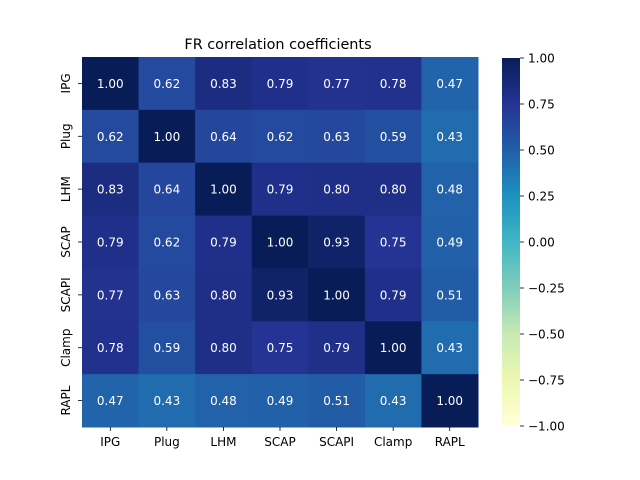 Image resolution: width=640 pixels, height=480 pixels. I want to click on row-label: Clamp, so click(66, 348).